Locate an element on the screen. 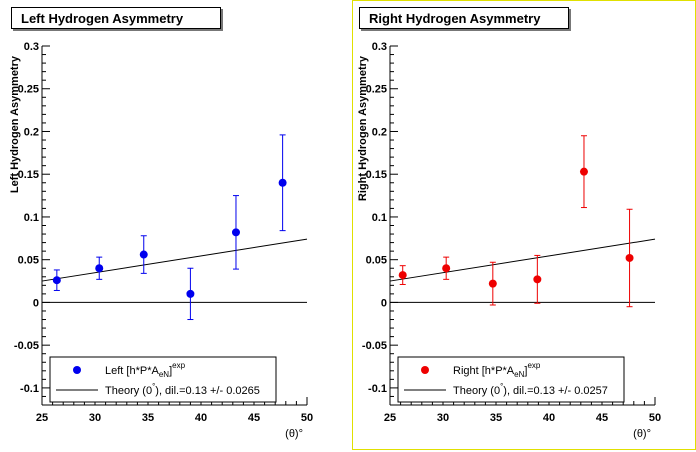 The image size is (696, 452). right-x-tick-label: 30 is located at coordinates (443, 418).